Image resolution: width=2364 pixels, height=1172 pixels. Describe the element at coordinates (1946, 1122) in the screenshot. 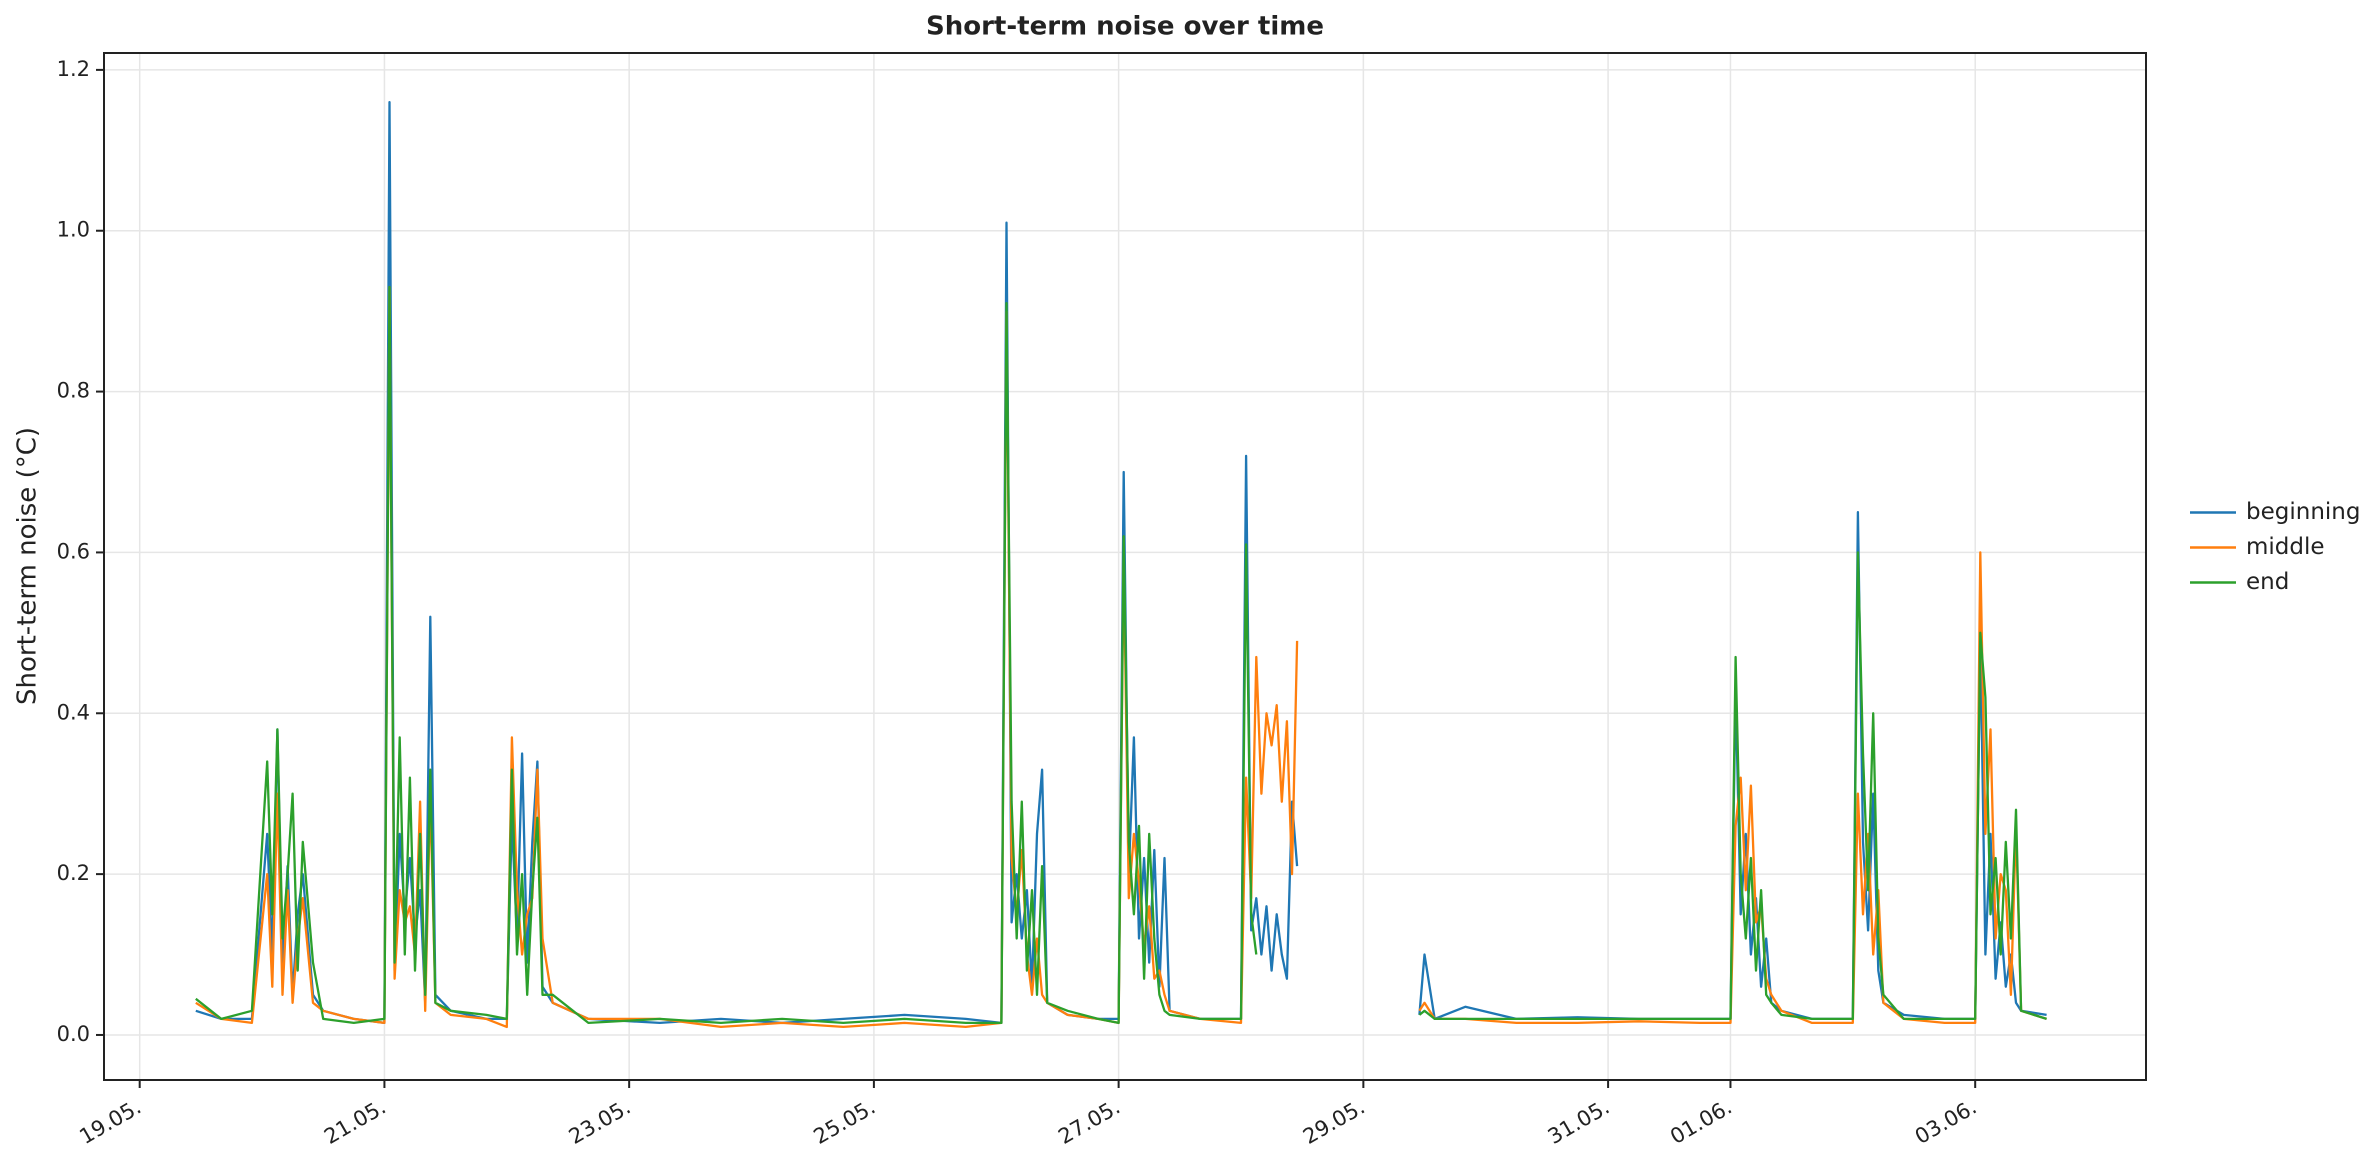

I see `x-tick-label: 03.06.` at that location.